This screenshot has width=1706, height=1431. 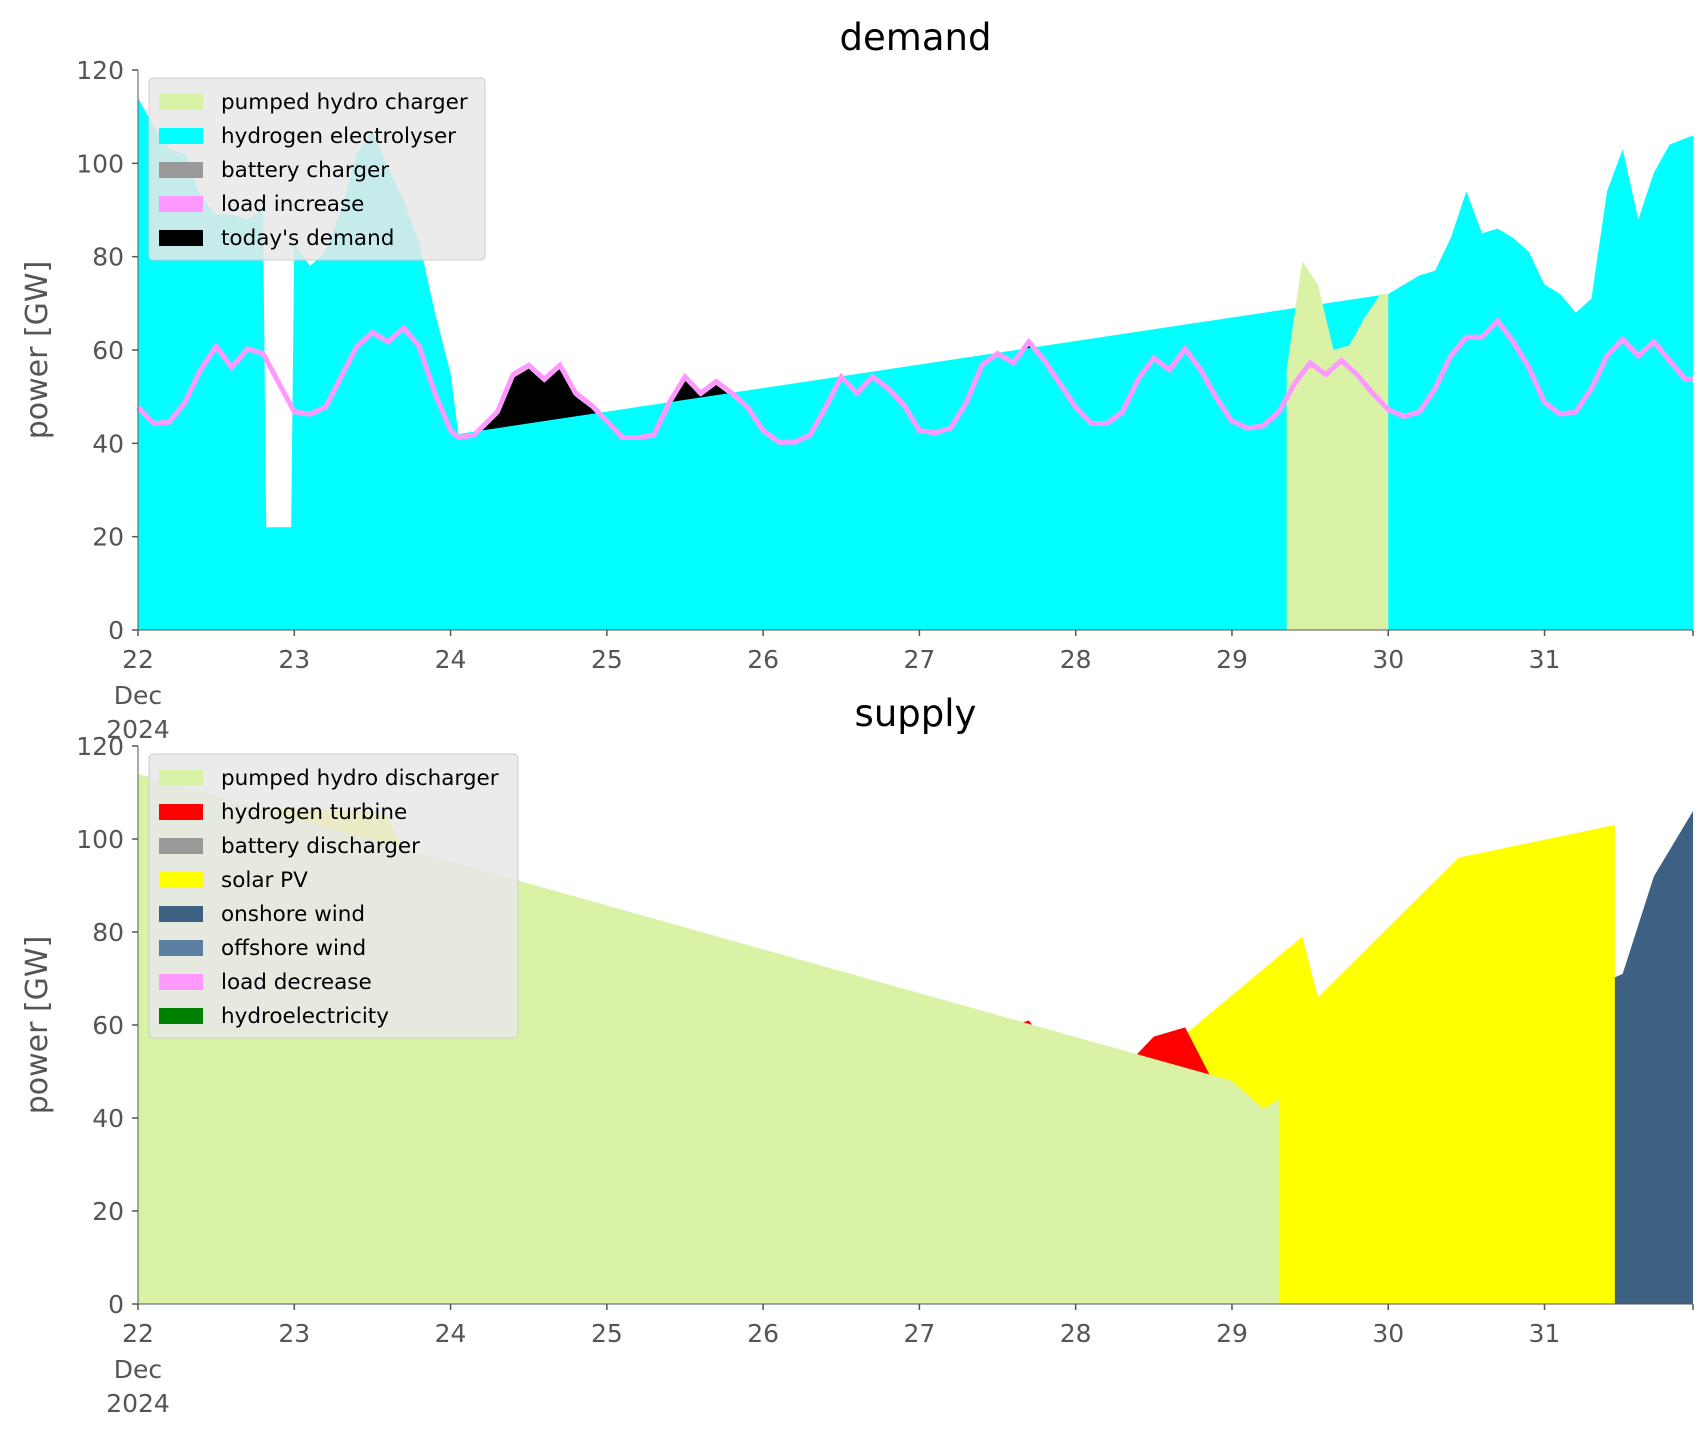 What do you see at coordinates (305, 1016) in the screenshot?
I see `legend-label: hydroelectricity` at bounding box center [305, 1016].